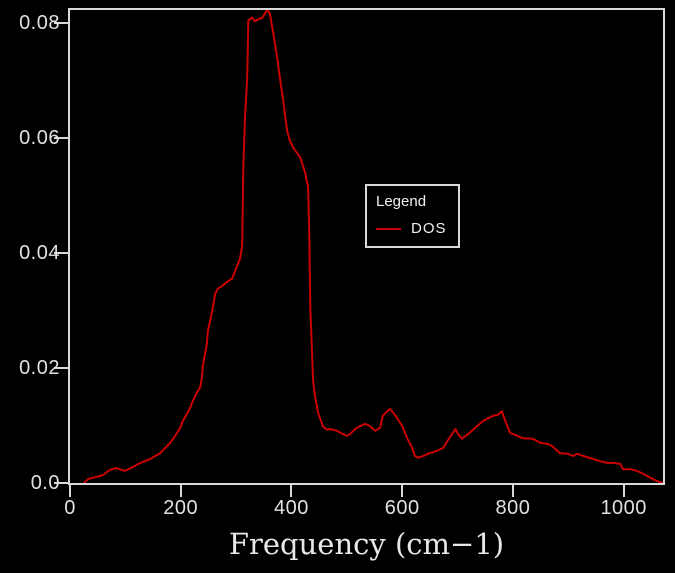  Describe the element at coordinates (39, 138) in the screenshot. I see `y-tick-label: 0.06` at that location.